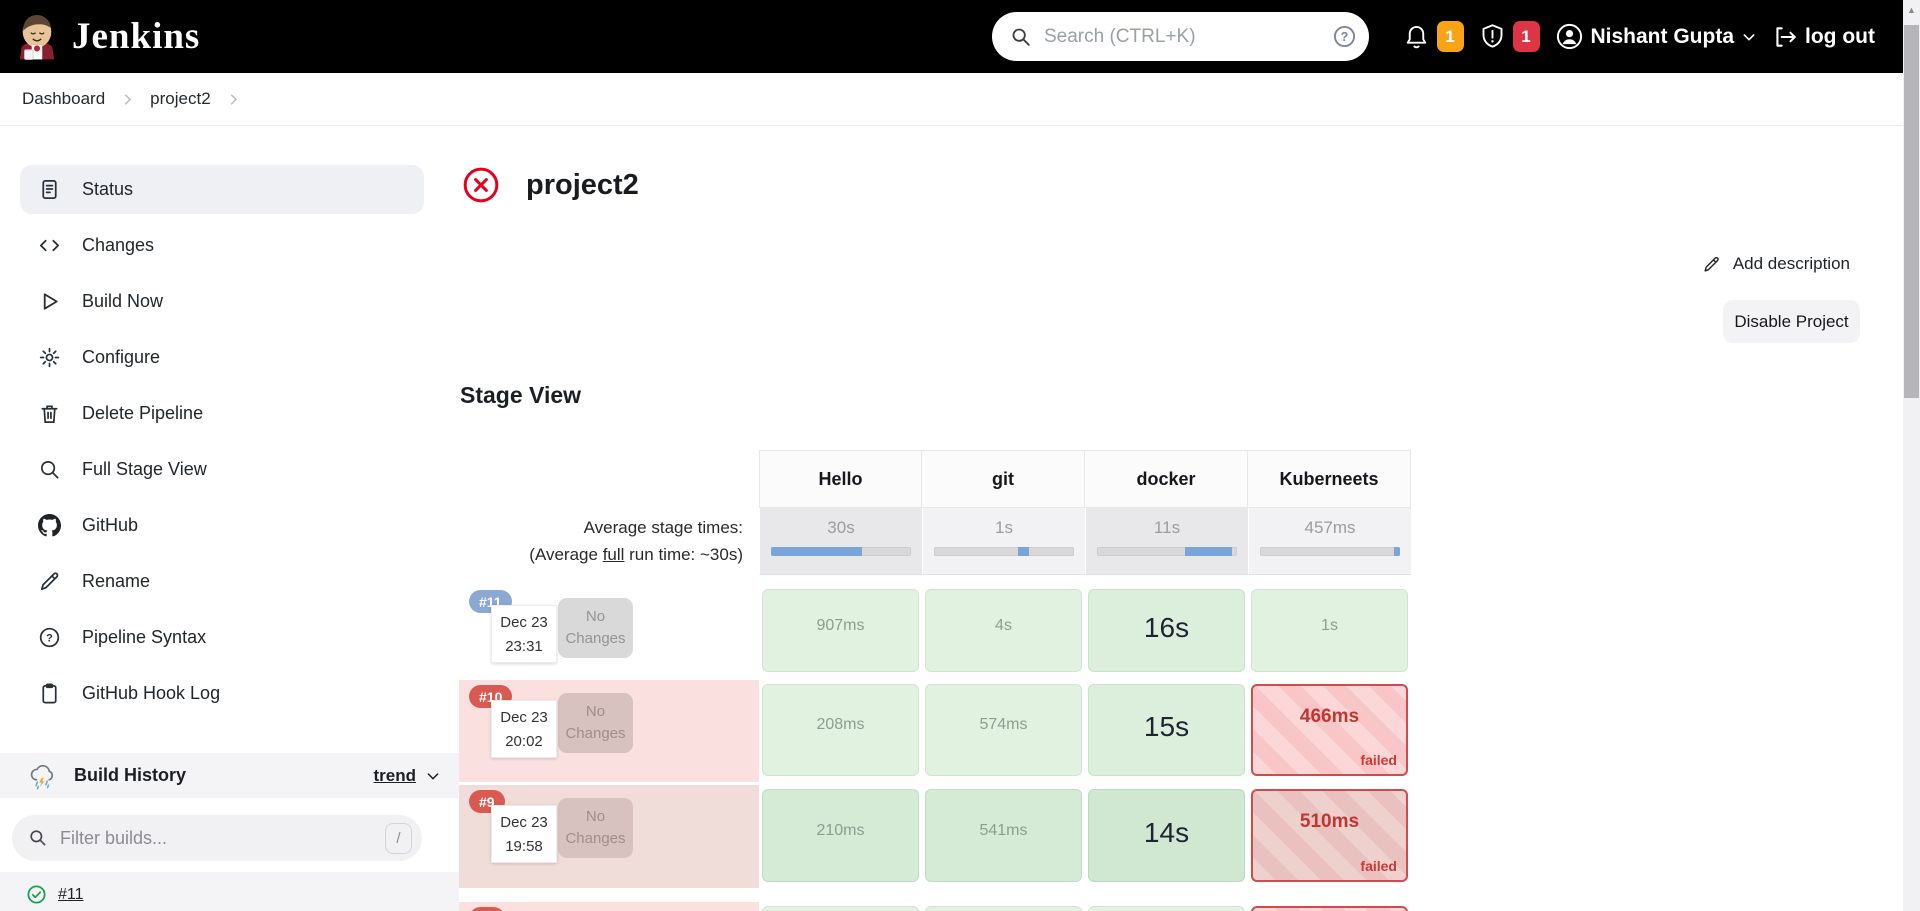 The height and width of the screenshot is (911, 1920). I want to click on brand-title: Jenkins, so click(136, 36).